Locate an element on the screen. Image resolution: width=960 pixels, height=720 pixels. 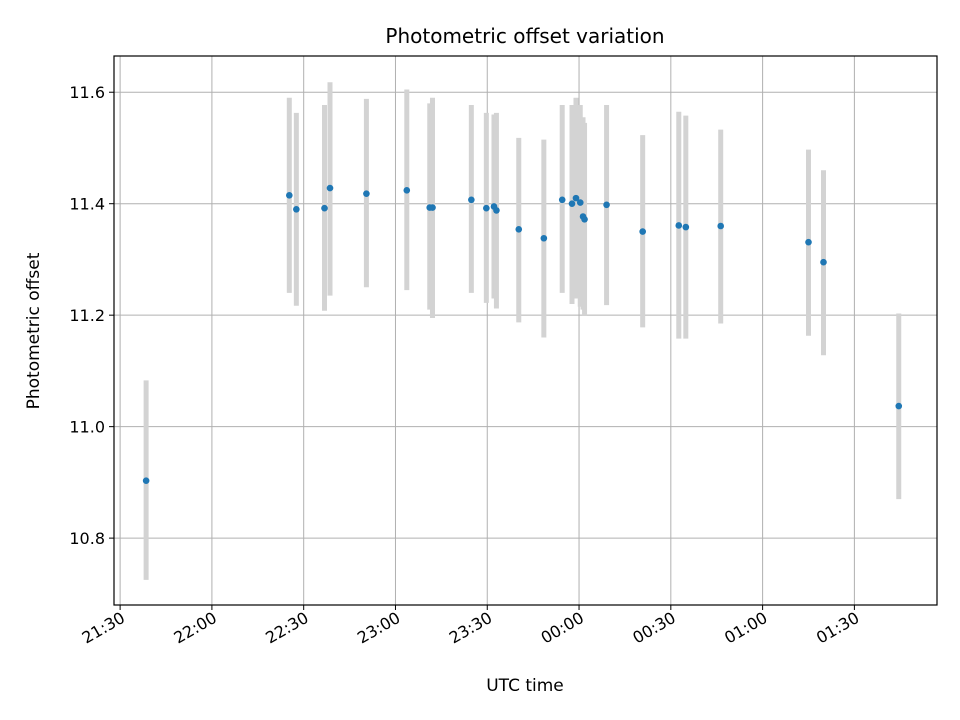
y-tick-label: 11.0 is located at coordinates (87, 427).